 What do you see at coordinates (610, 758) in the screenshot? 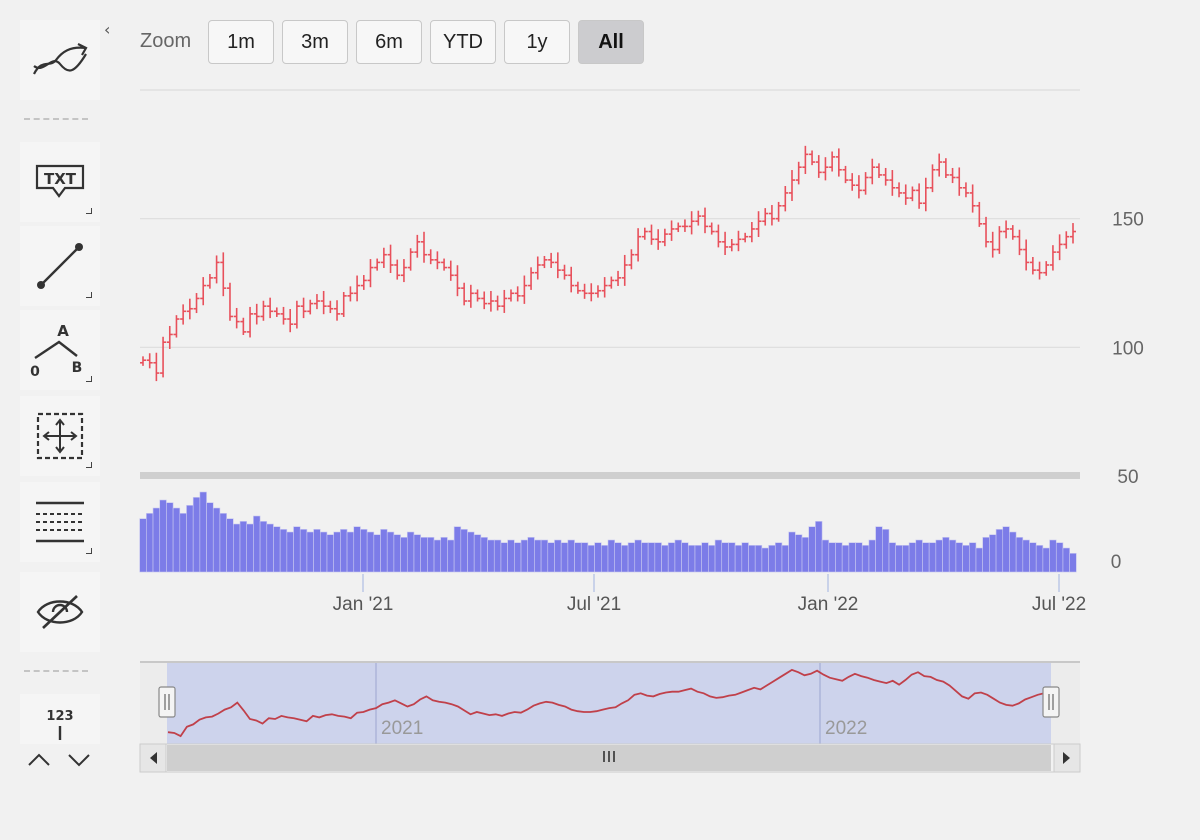
I see `scrollbar` at bounding box center [610, 758].